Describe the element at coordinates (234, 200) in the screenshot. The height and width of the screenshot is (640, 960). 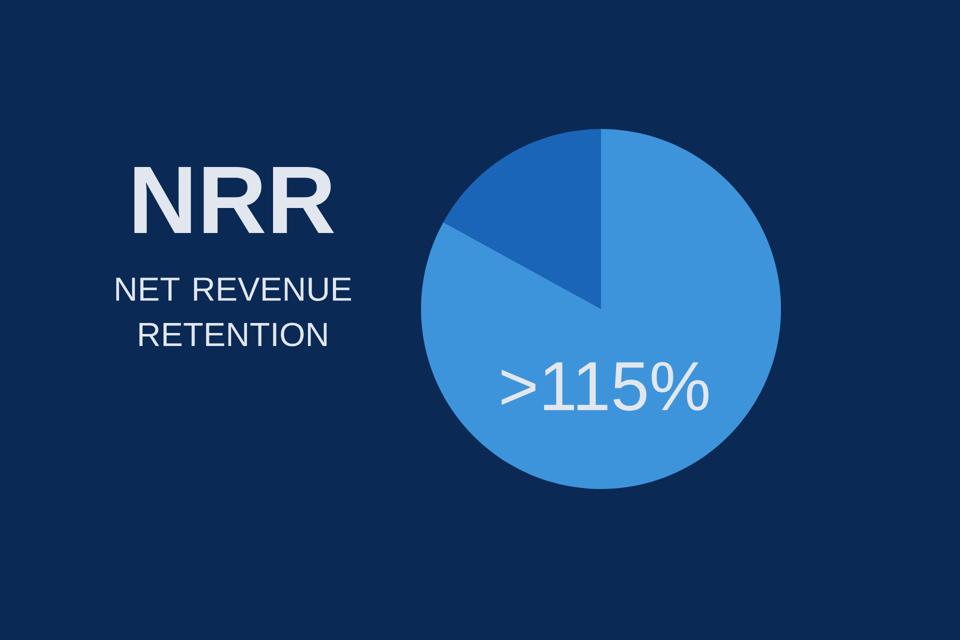
I see `chart-title: NRR` at that location.